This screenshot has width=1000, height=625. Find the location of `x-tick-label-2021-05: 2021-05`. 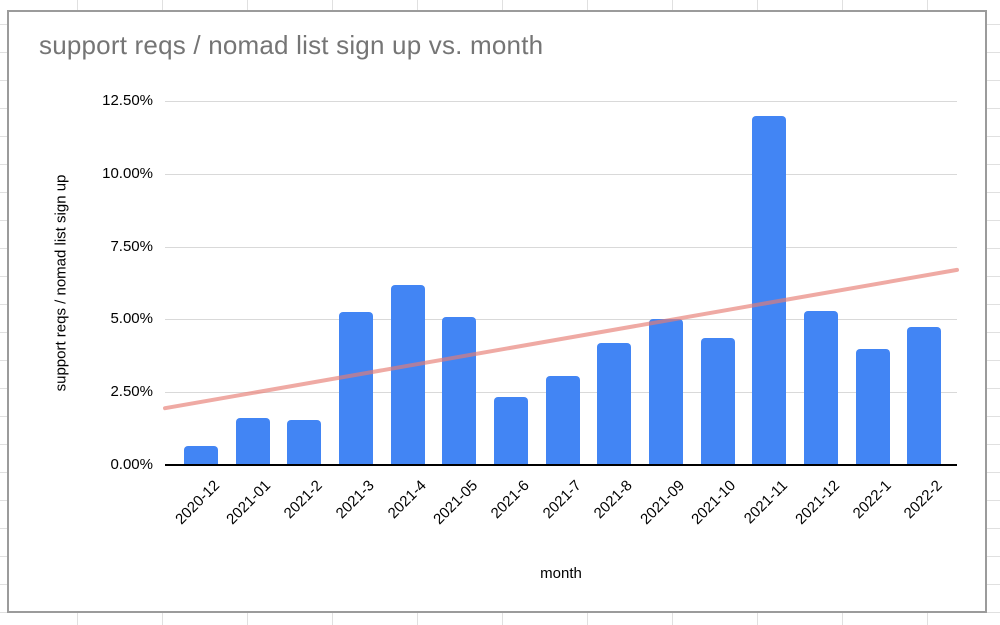

x-tick-label-2021-05: 2021-05 is located at coordinates (456, 502).